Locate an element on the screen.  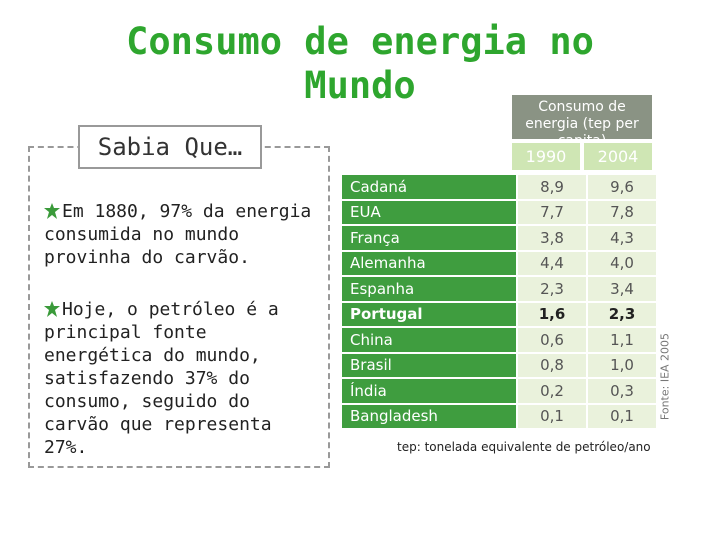
table-row: Brasil 0,8 1,0 is located at coordinates (499, 365).